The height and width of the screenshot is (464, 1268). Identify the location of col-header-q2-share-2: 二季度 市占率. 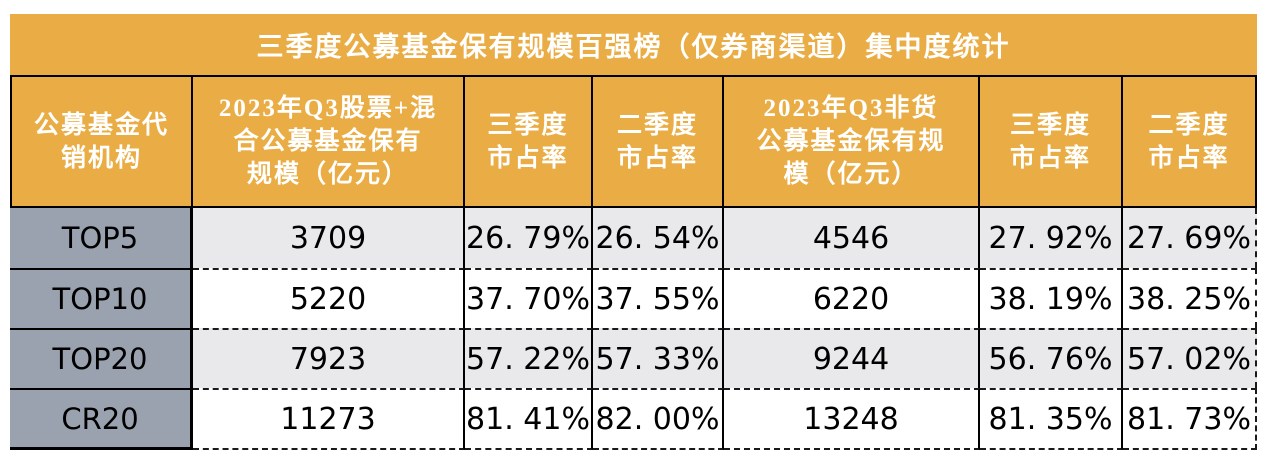
(1190, 141).